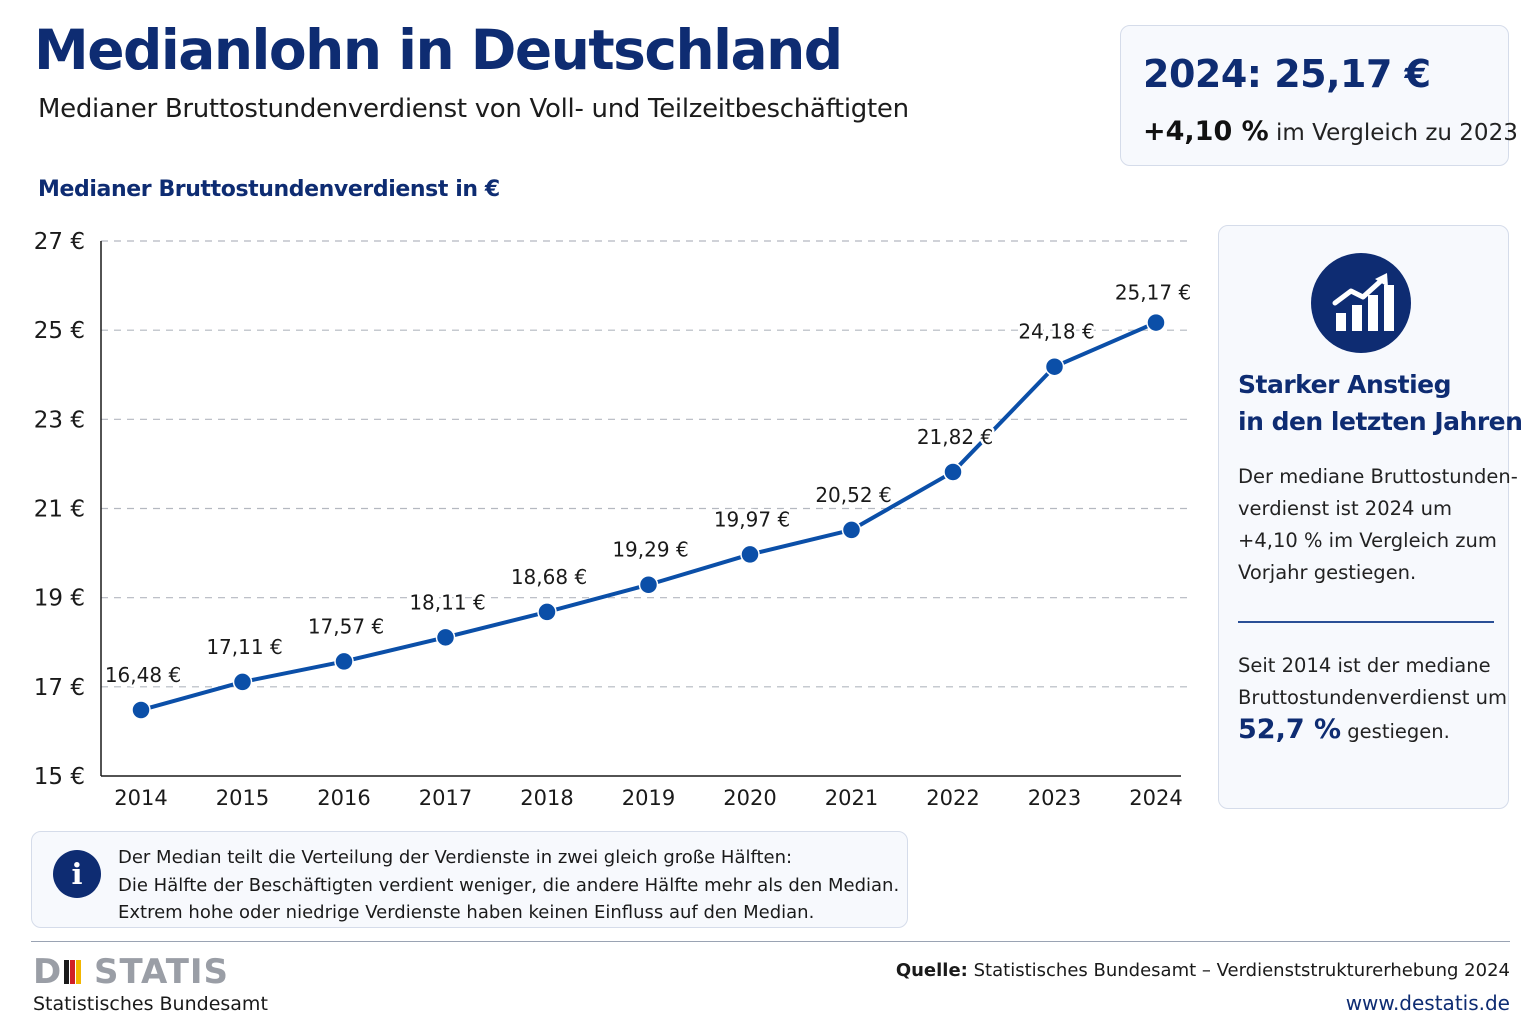  What do you see at coordinates (1206, 131) in the screenshot?
I see `kpi-change-value: +4,10 %` at bounding box center [1206, 131].